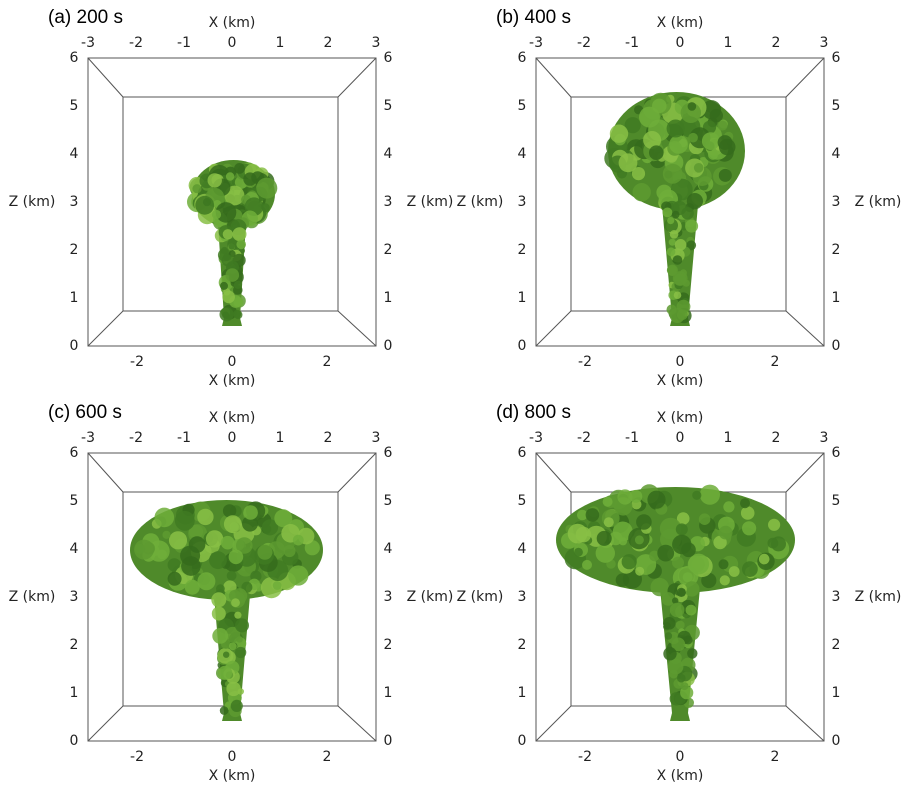  What do you see at coordinates (388, 693) in the screenshot?
I see `right-tick-label: 1` at bounding box center [388, 693].